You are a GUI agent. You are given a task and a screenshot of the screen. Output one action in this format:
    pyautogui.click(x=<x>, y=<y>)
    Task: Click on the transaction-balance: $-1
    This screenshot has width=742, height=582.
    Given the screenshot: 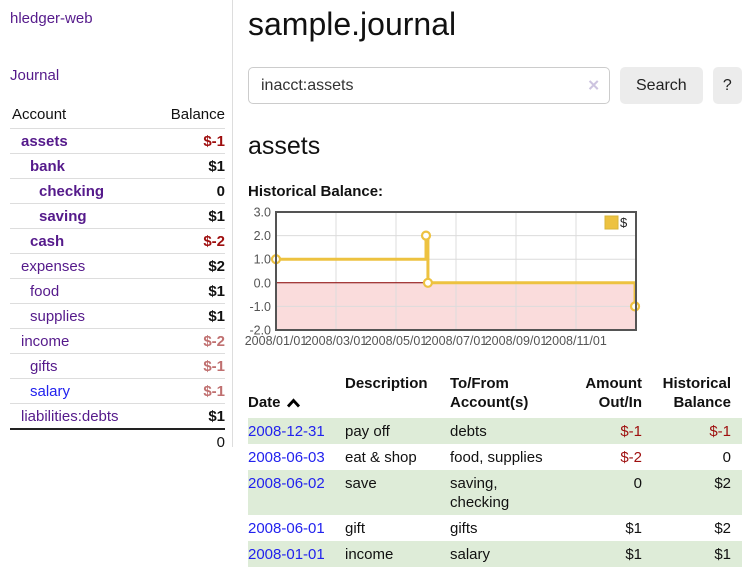 What is the action you would take?
    pyautogui.click(x=693, y=431)
    